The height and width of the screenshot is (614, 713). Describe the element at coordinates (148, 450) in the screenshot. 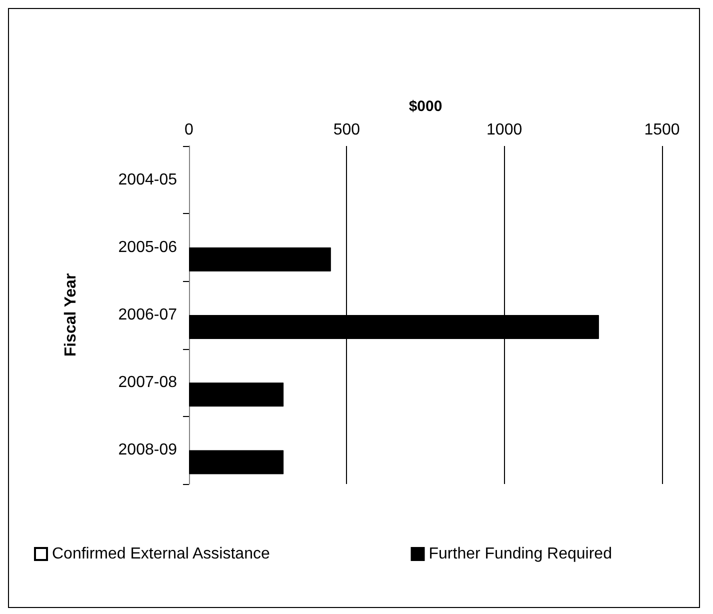

I see `y-tick-label: 2008-09` at that location.